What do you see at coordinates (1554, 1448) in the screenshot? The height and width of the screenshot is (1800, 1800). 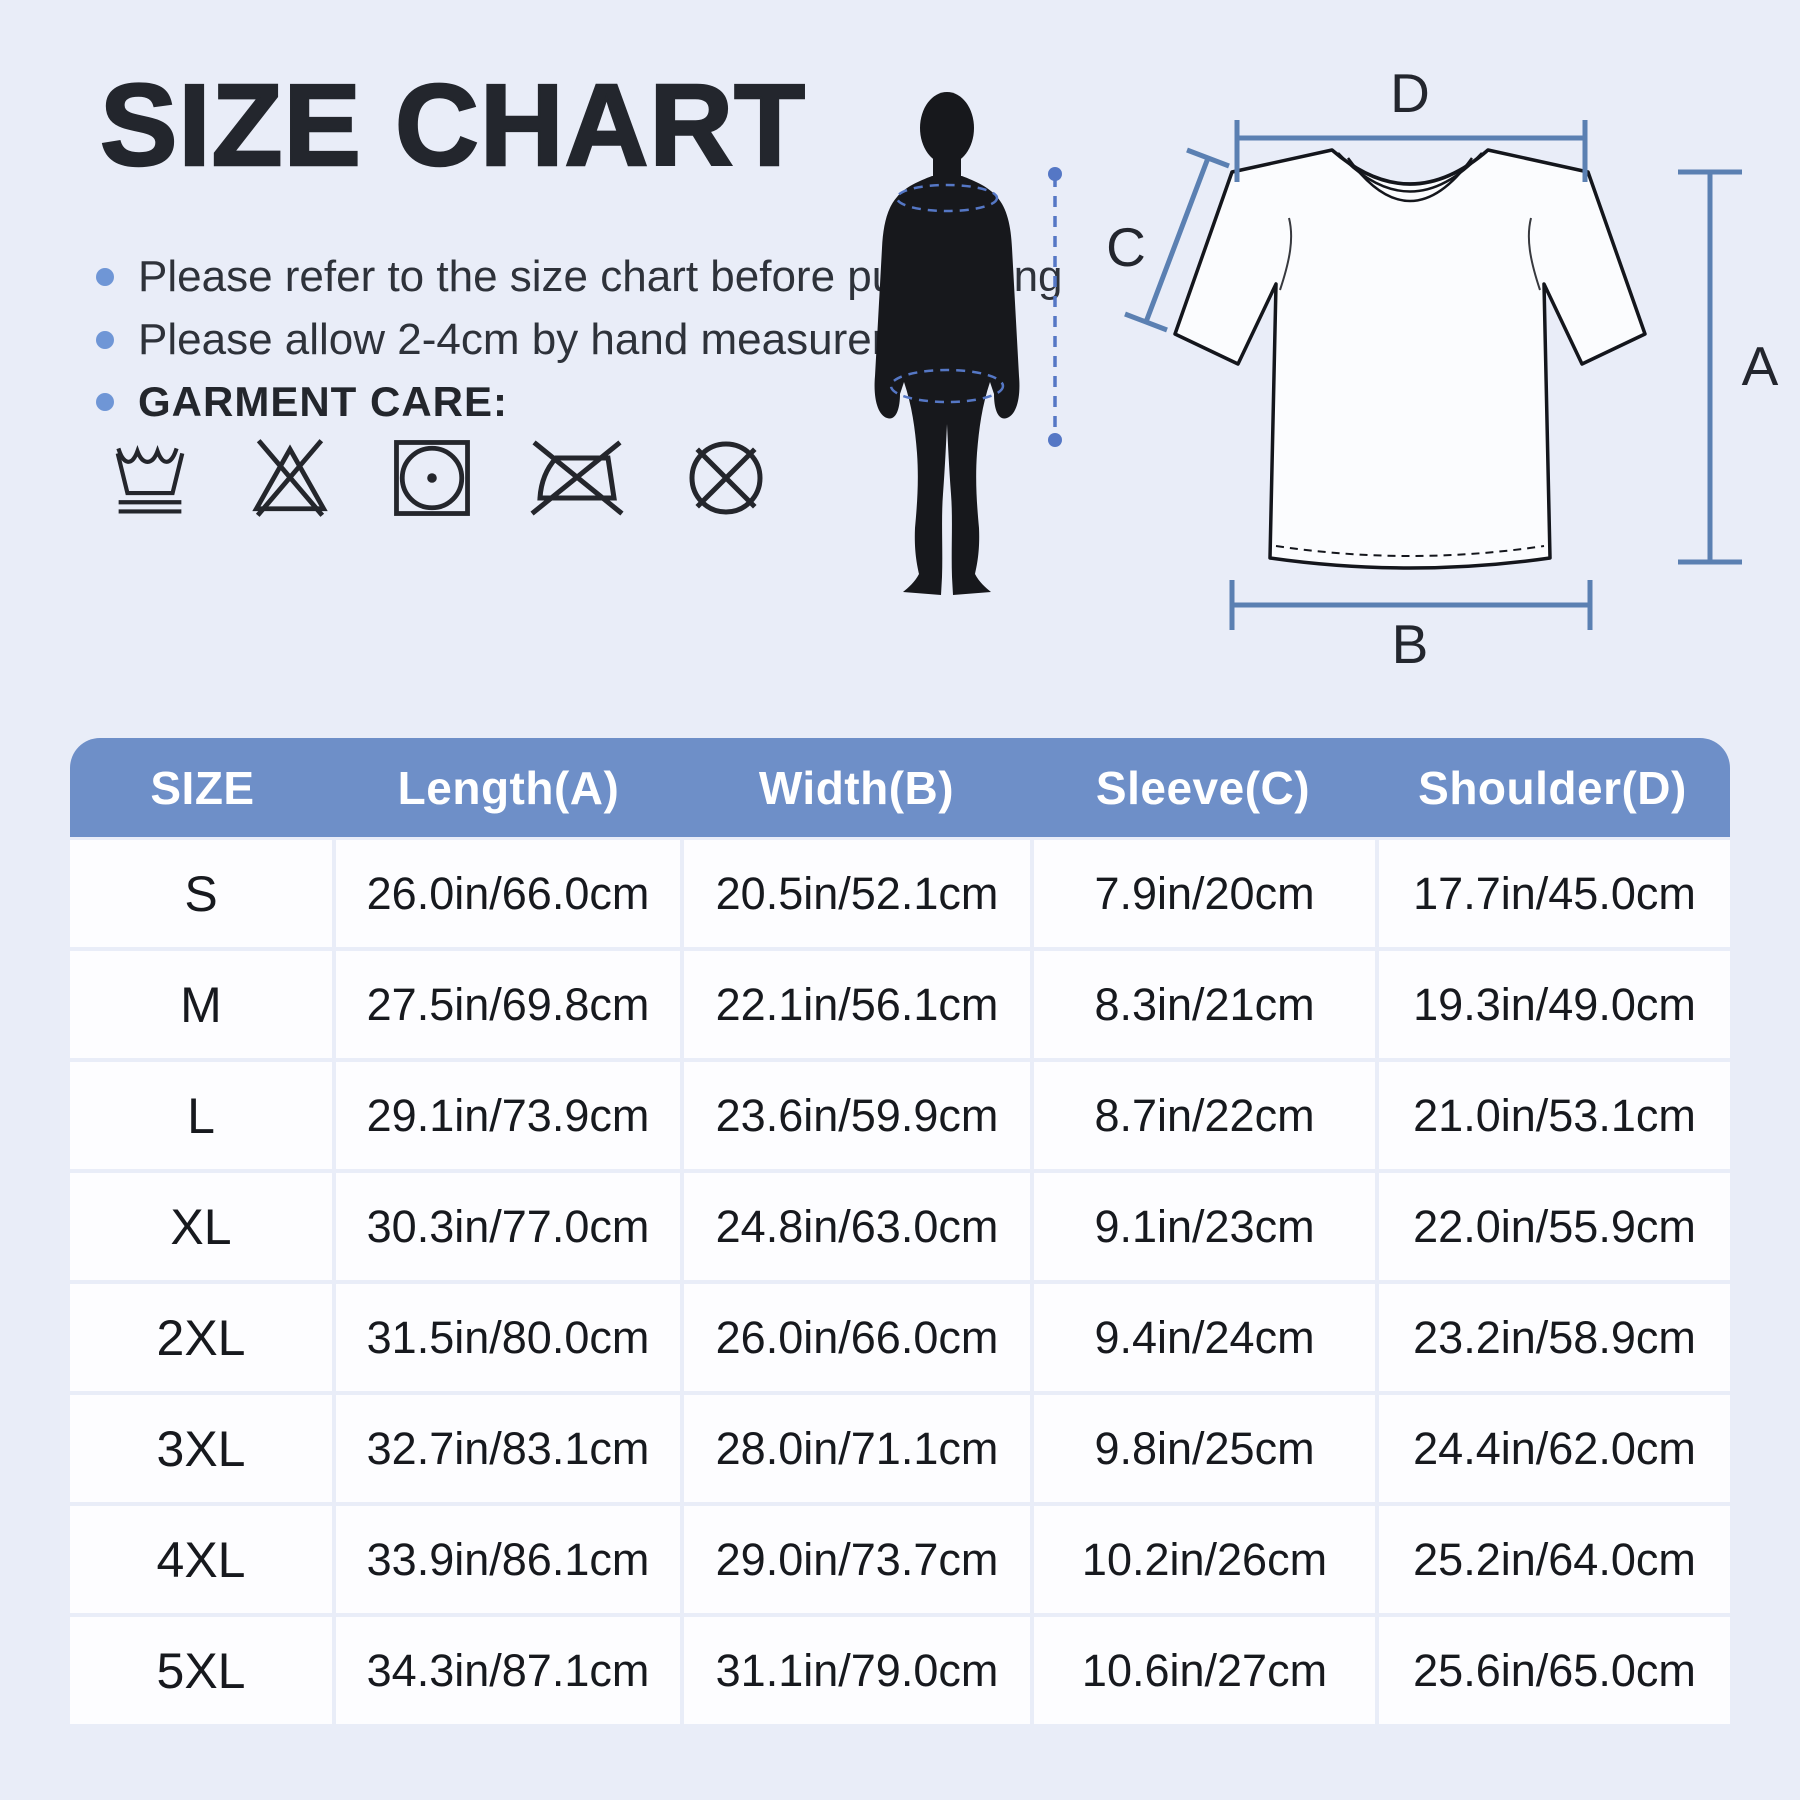 I see `cell-shoulder: 24.4in/62.0cm` at bounding box center [1554, 1448].